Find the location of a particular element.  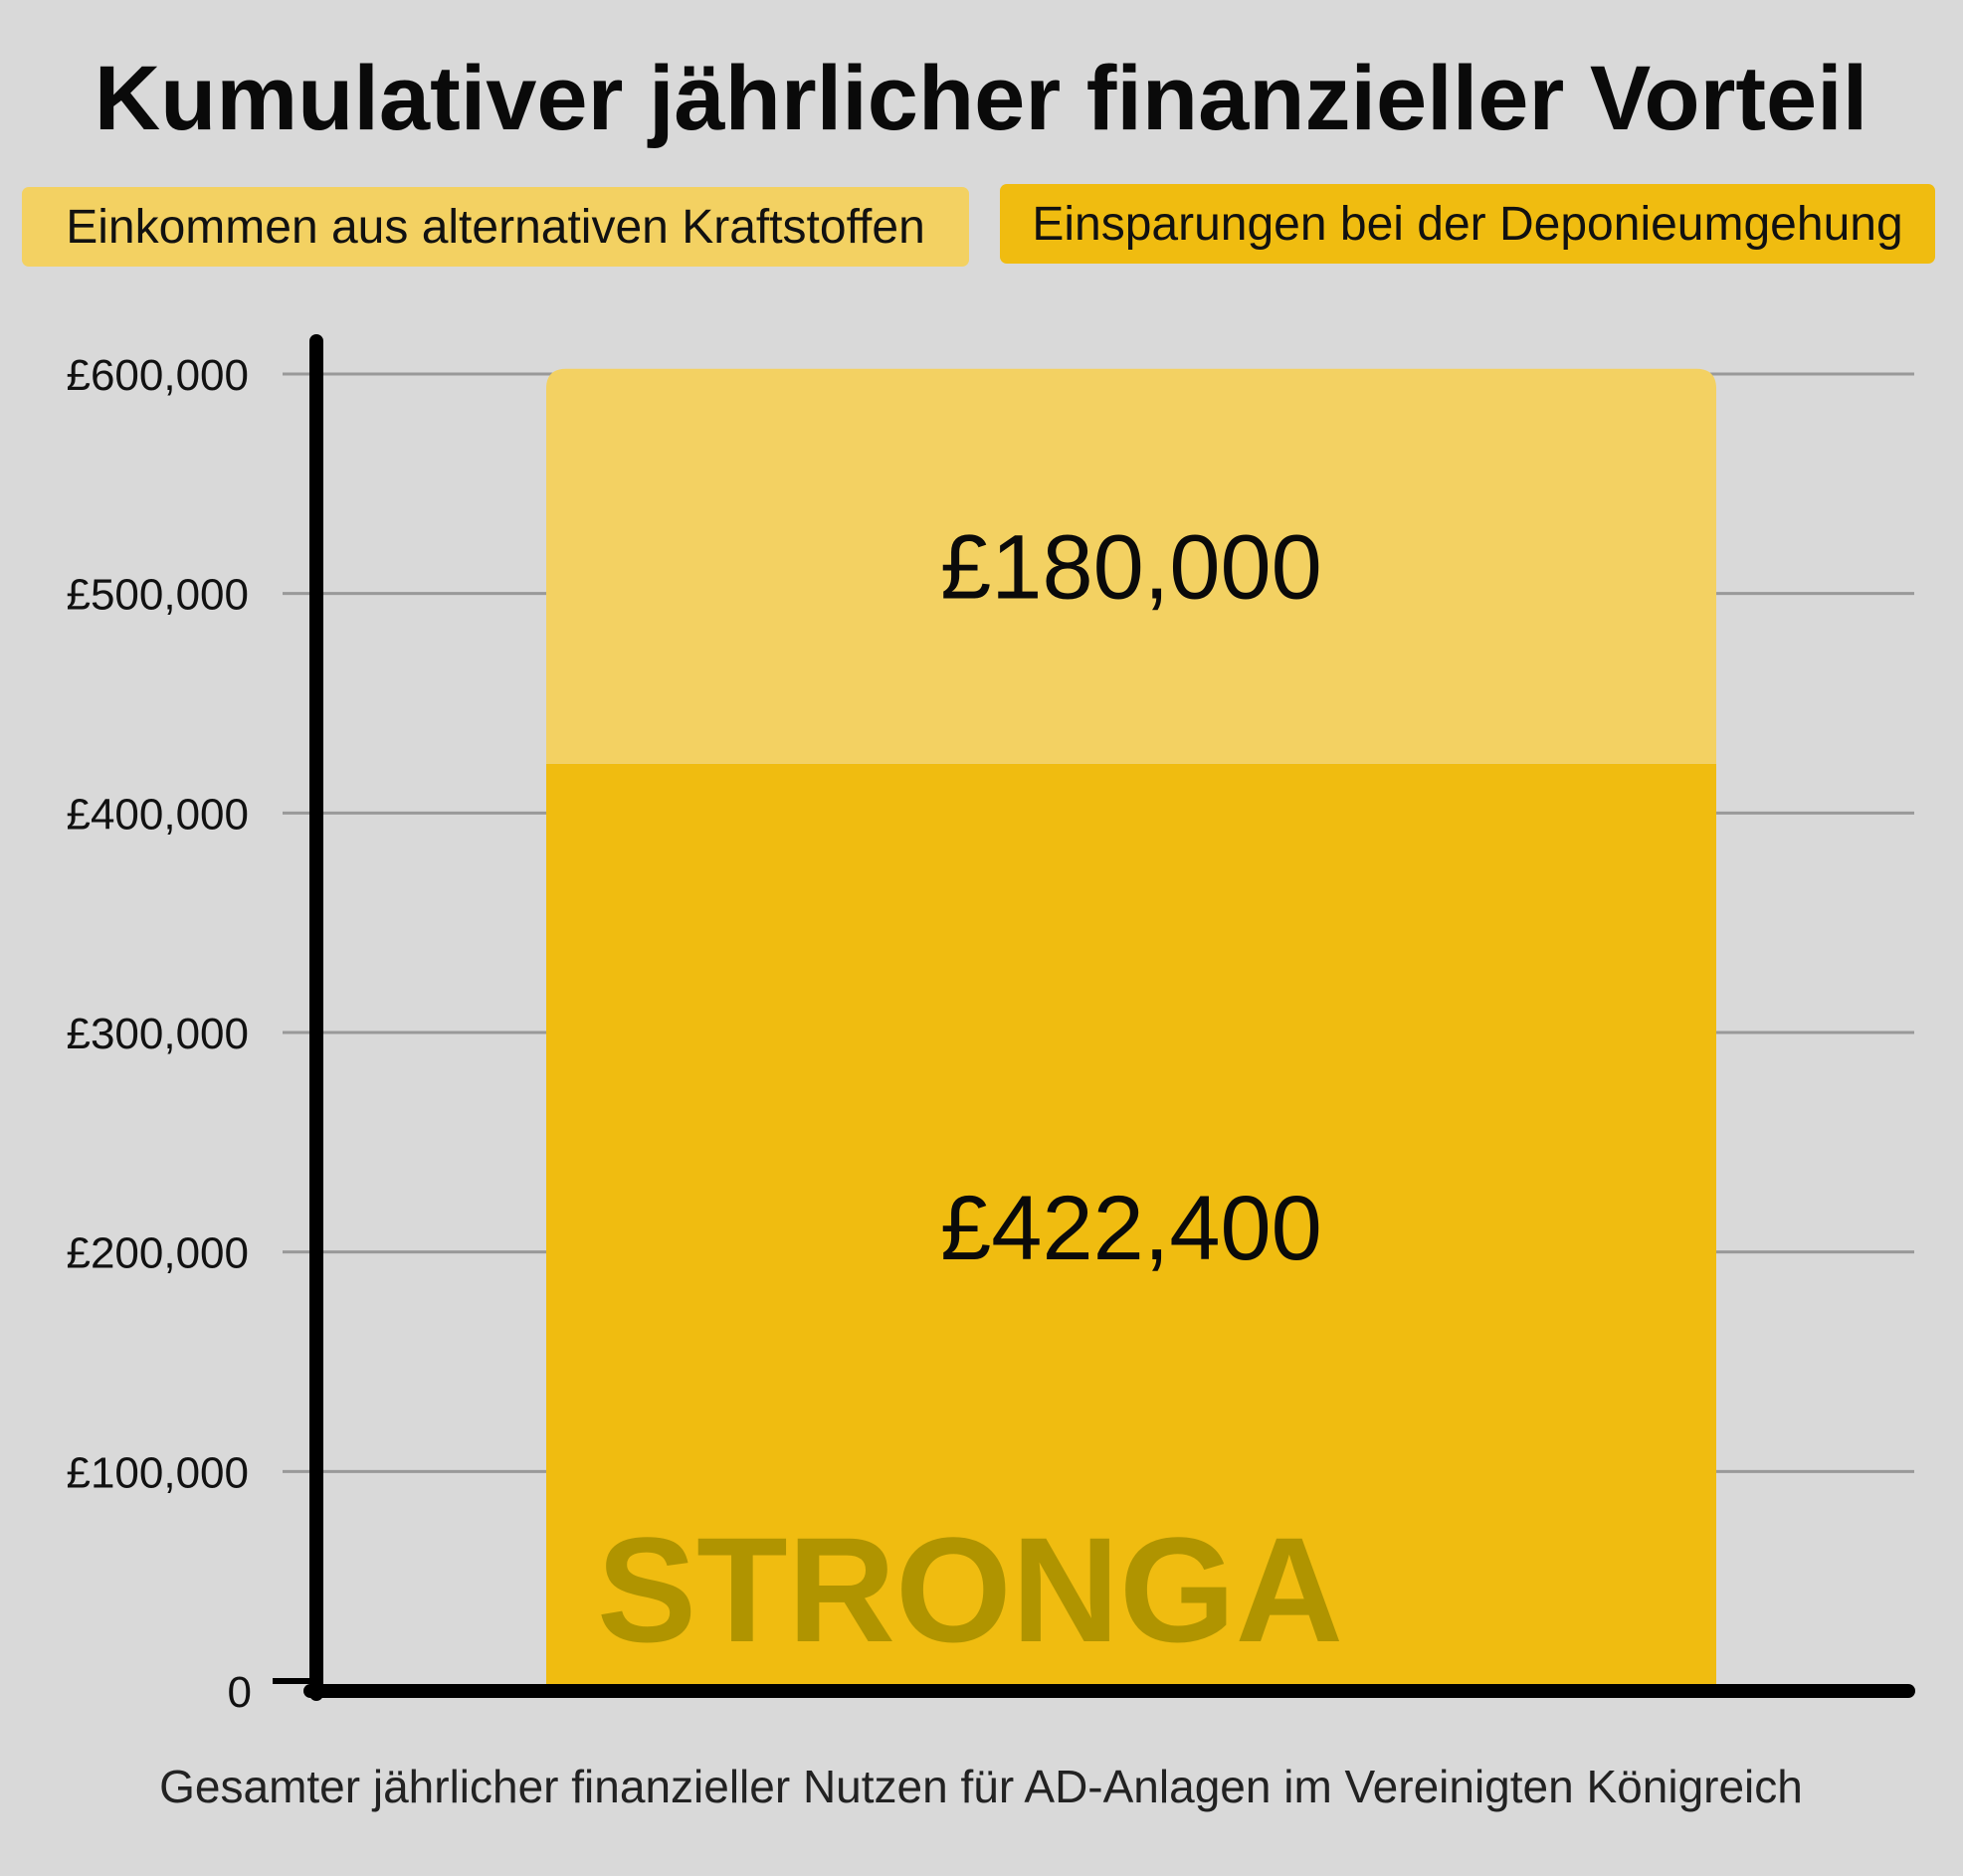

y-tick-label: £100,000 is located at coordinates (157, 1472).